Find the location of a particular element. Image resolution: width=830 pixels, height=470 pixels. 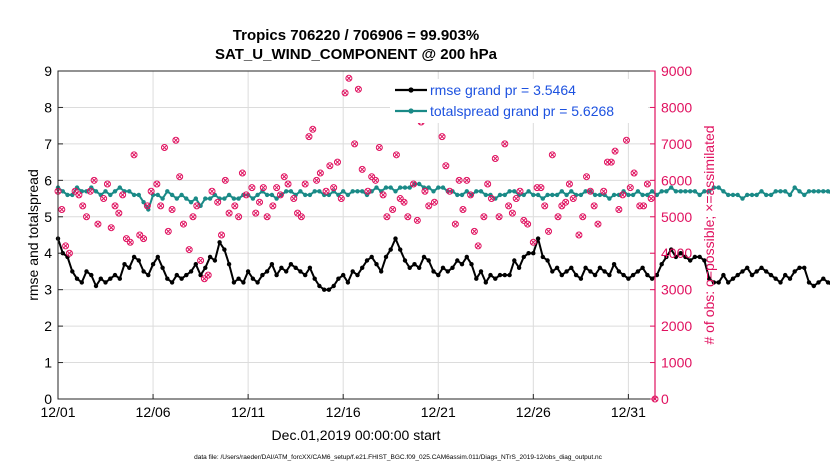

x-tick-label: 12/06 is located at coordinates (153, 412).